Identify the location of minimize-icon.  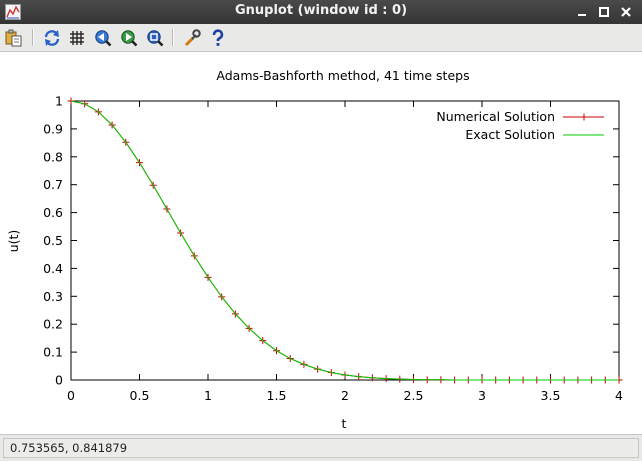
(582, 15).